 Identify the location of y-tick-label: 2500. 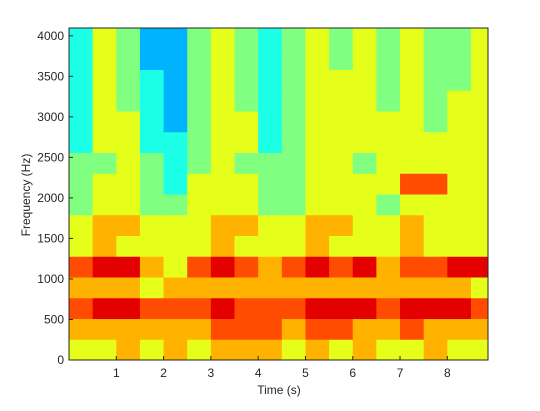
(50, 157).